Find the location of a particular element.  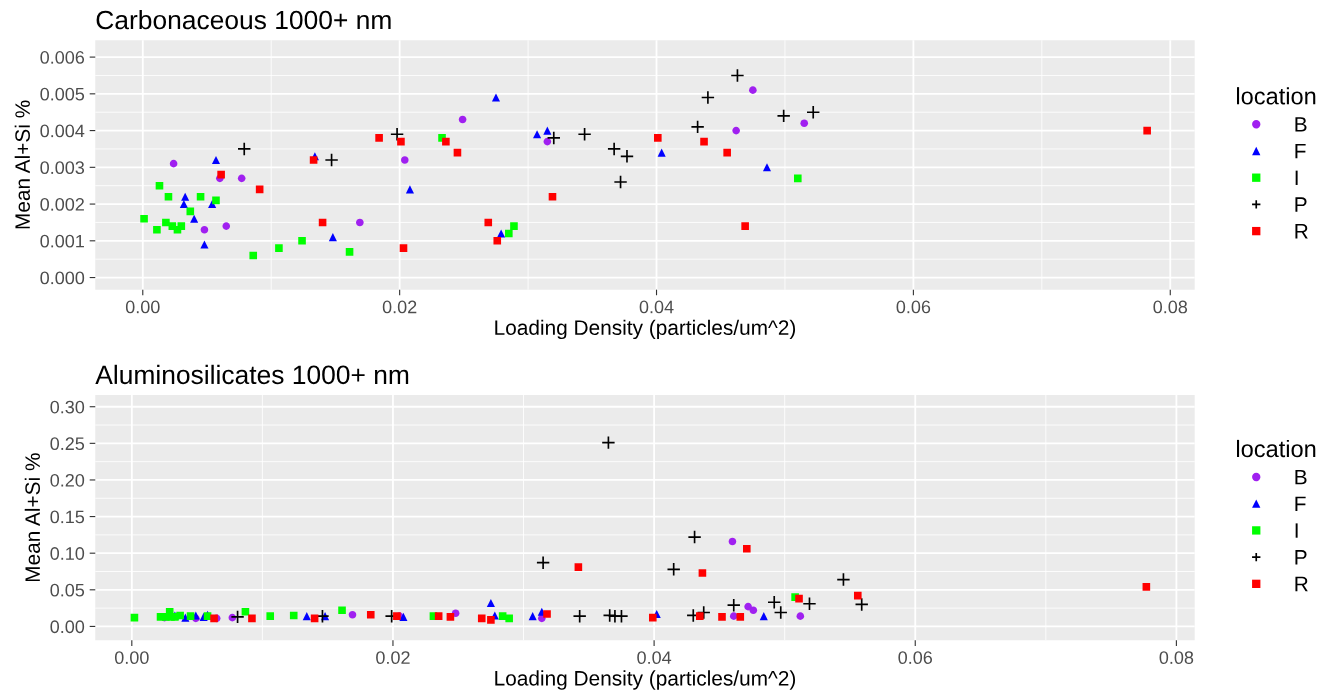

chart-title: Aluminosilicates 1000+ nm is located at coordinates (252, 374).